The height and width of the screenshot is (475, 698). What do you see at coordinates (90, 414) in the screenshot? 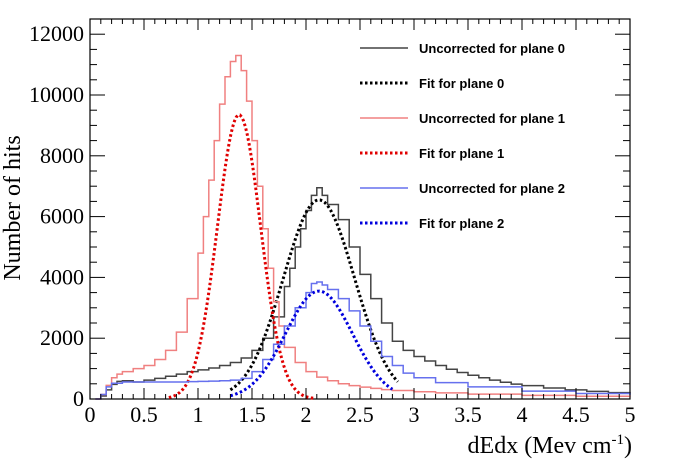
I see `x-tick-label-0: 0` at bounding box center [90, 414].